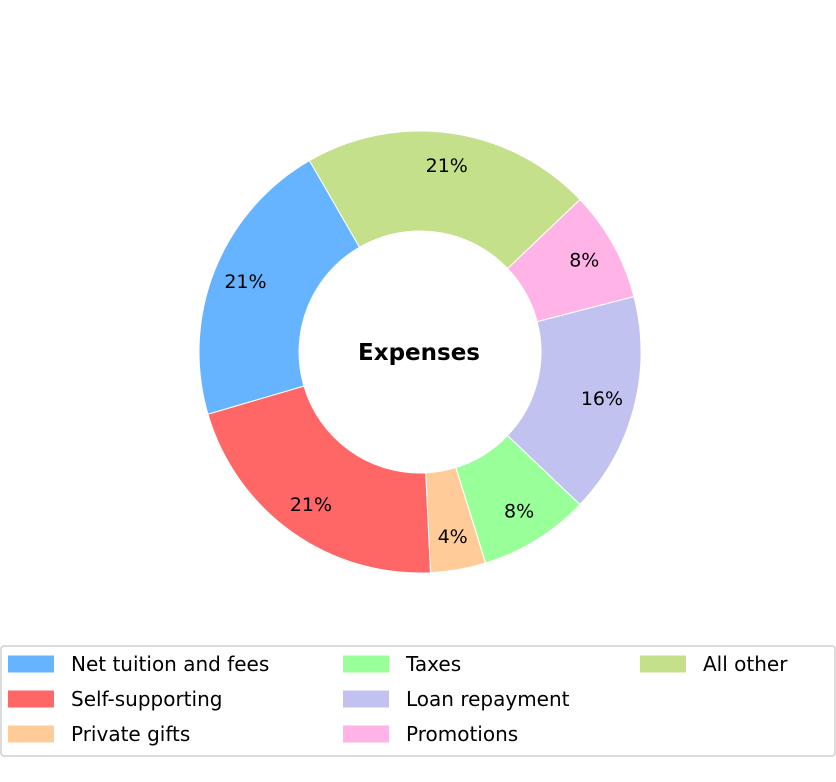  I want to click on center-title: Expenses, so click(419, 353).